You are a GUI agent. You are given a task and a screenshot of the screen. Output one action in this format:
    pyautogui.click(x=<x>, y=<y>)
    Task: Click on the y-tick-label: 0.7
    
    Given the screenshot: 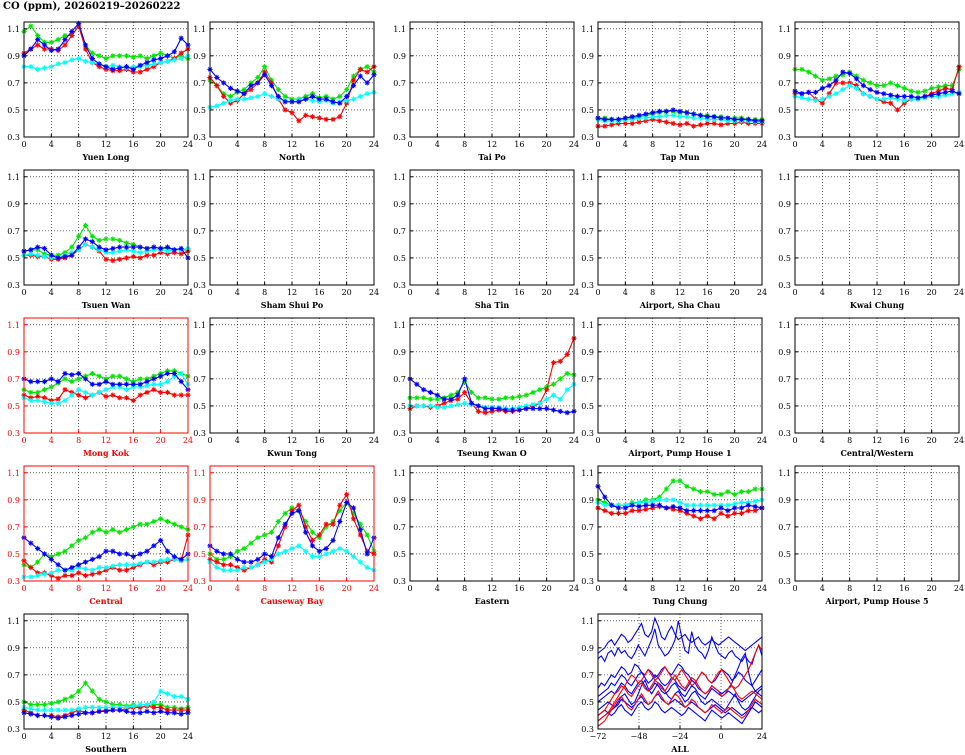 What is the action you would take?
    pyautogui.click(x=13, y=675)
    